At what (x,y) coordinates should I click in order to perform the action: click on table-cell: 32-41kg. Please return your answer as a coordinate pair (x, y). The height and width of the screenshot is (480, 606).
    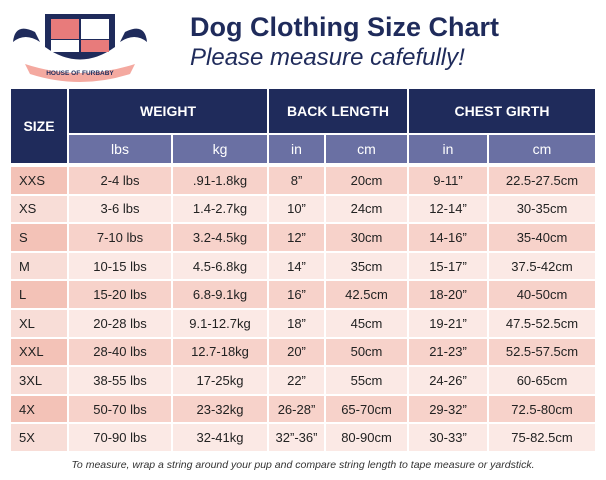
    Looking at the image, I should click on (220, 437).